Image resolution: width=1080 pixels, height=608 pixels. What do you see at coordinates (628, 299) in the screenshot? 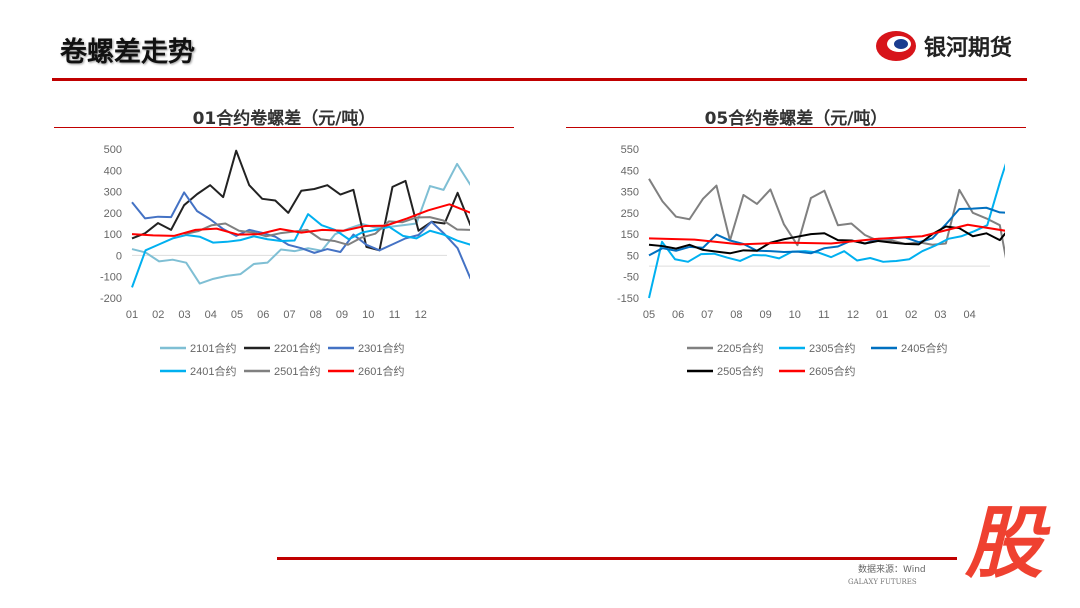
I see `y-tick-label: -150` at bounding box center [628, 299].